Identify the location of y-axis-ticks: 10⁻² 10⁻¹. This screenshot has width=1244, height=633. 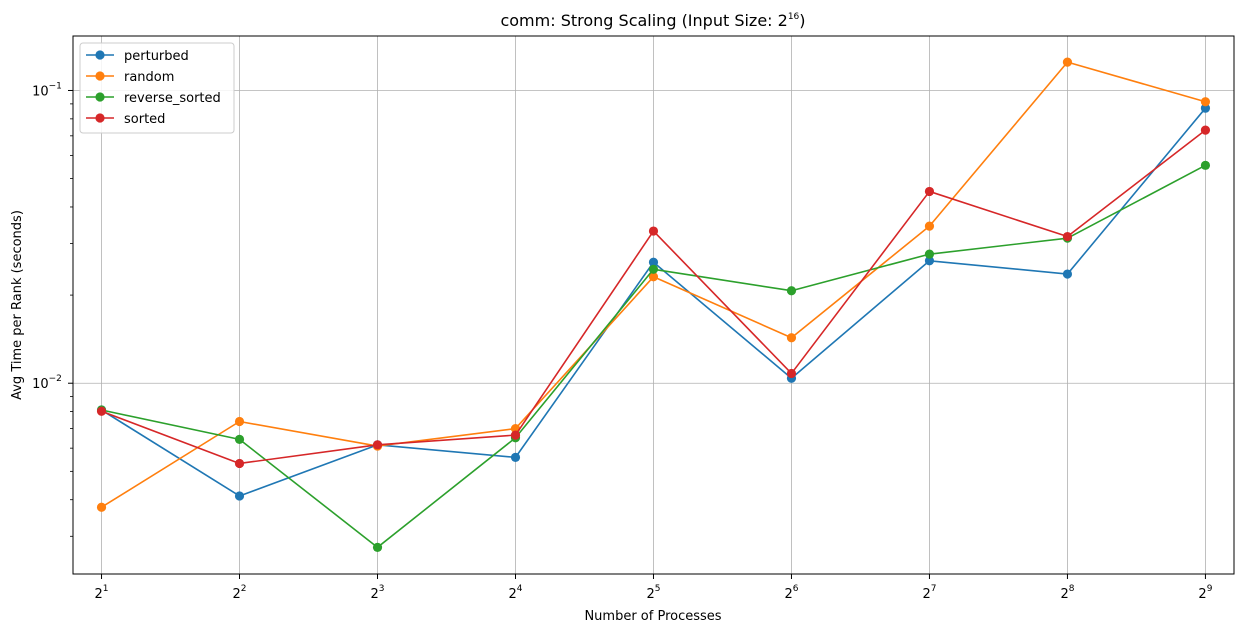
(52, 309).